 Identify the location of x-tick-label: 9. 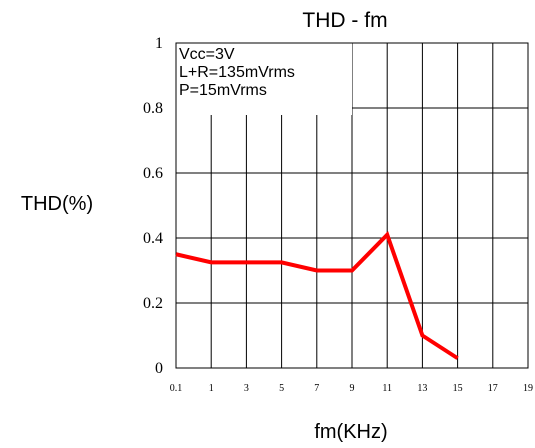
(352, 388).